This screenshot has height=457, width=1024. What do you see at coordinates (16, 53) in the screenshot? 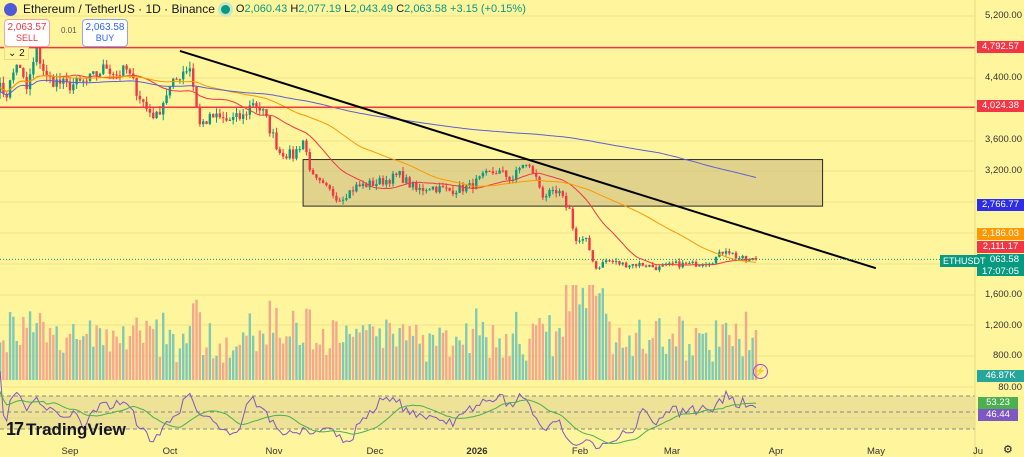
I see `indicators-collapse-button: ⌄ 2` at bounding box center [16, 53].